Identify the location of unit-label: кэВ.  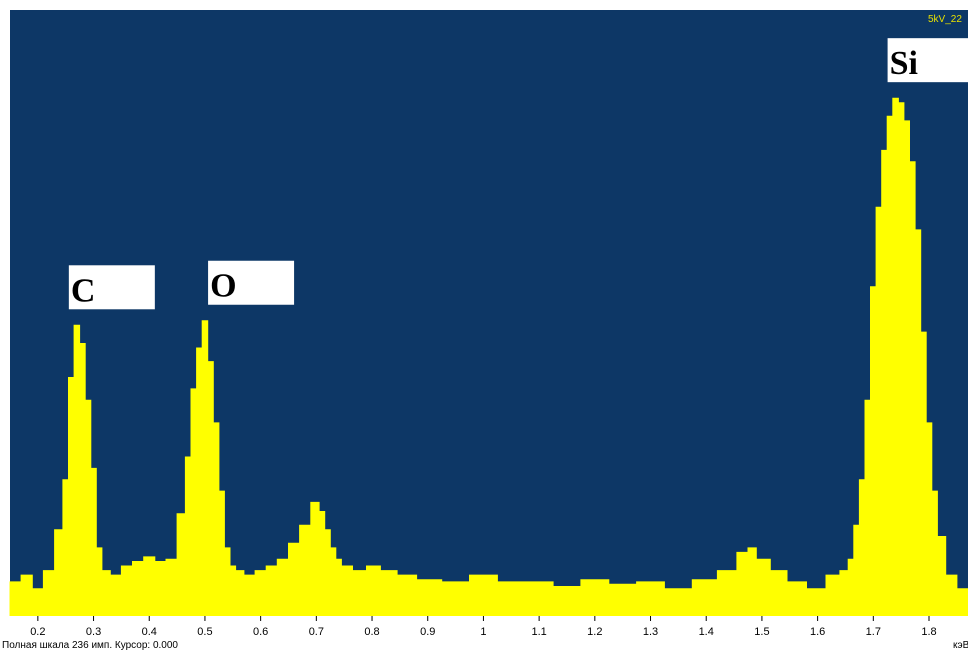
(960, 645).